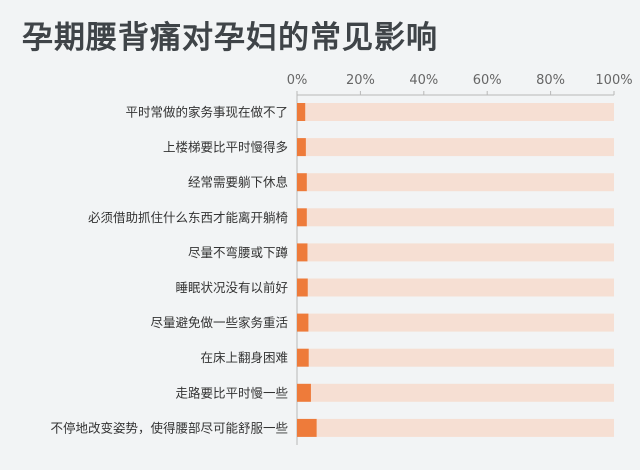 The height and width of the screenshot is (470, 640). What do you see at coordinates (188, 217) in the screenshot?
I see `category-label: 必须借助抓住什么东西才能离开躺椅` at bounding box center [188, 217].